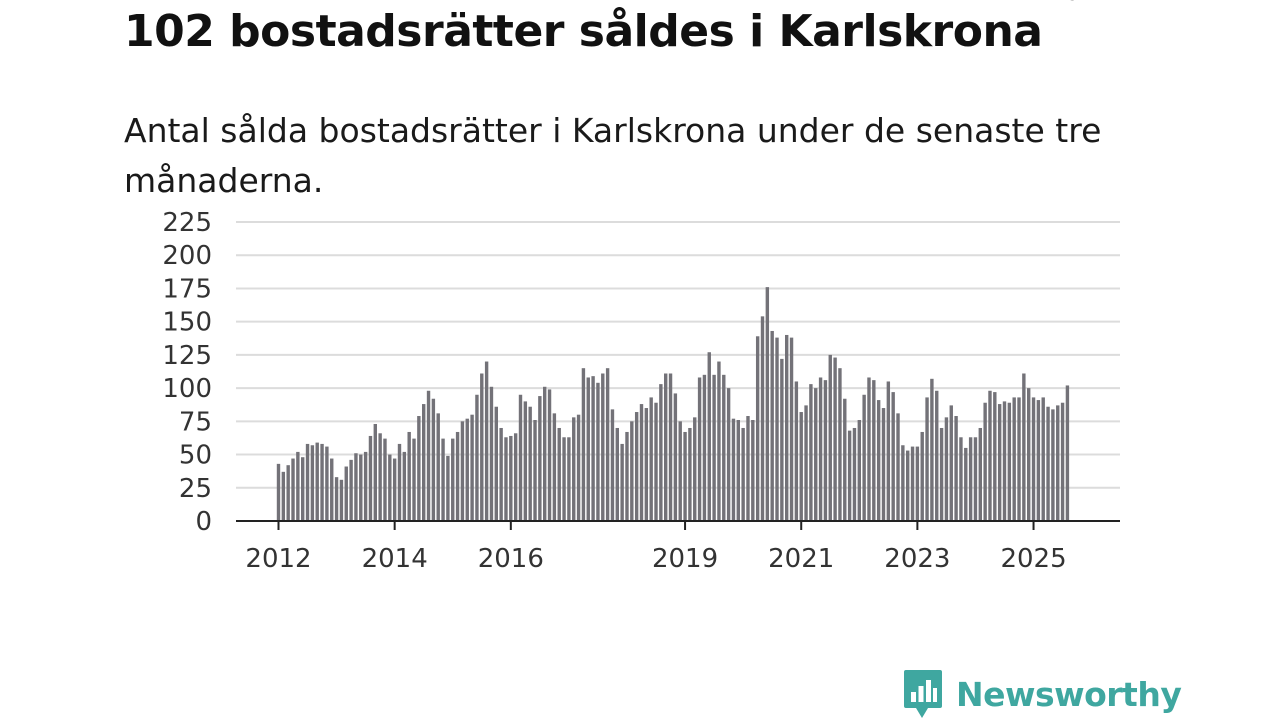 The width and height of the screenshot is (1280, 720). What do you see at coordinates (187, 389) in the screenshot?
I see `y-tick-label: 100` at bounding box center [187, 389].